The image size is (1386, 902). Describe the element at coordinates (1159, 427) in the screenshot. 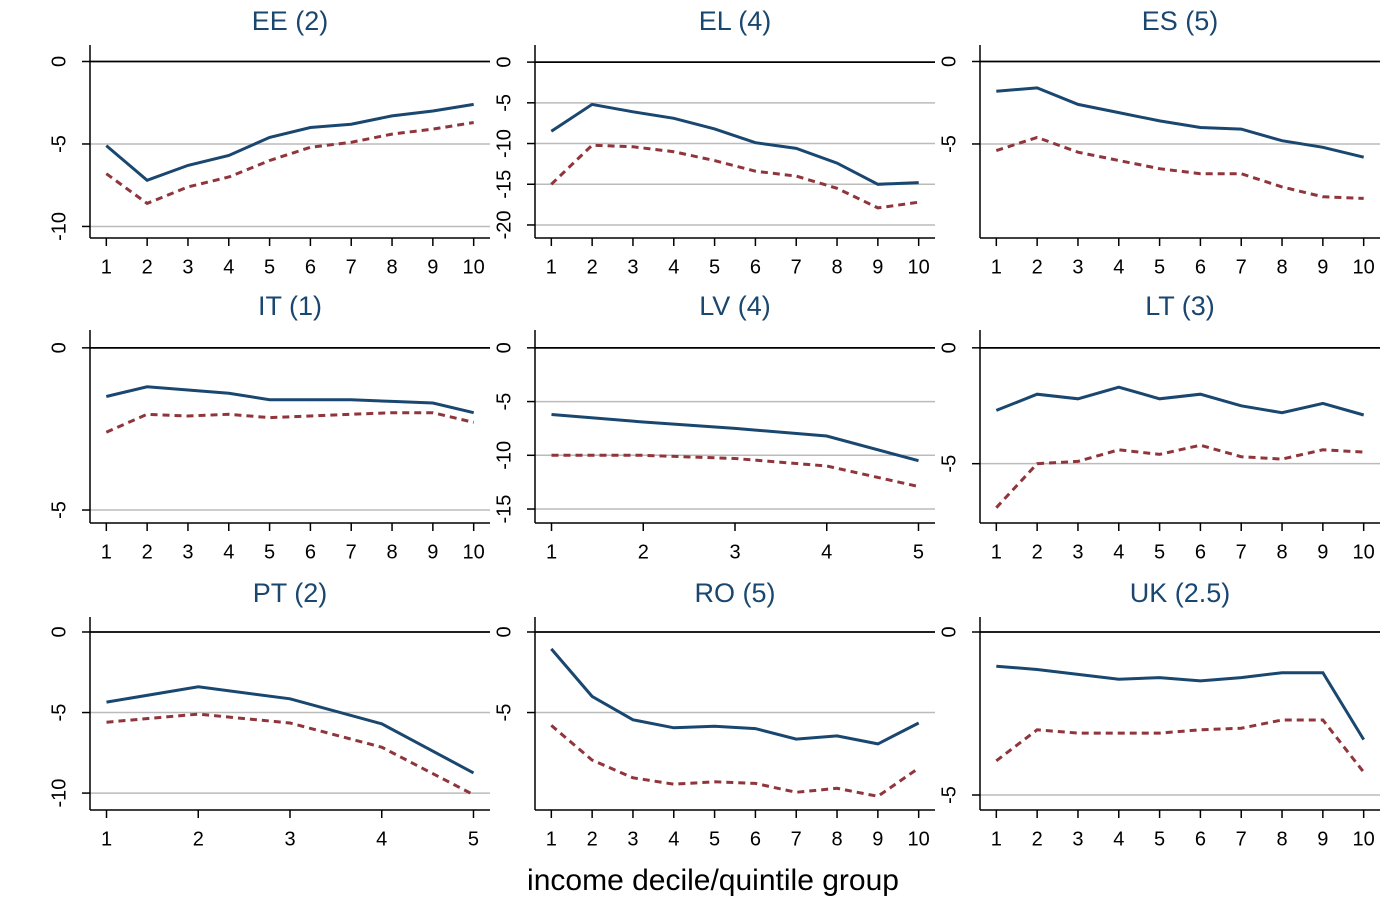

I see `panel: LT (3) 0 -5 1 2 3 4 5 6 7 8 9 10` at that location.